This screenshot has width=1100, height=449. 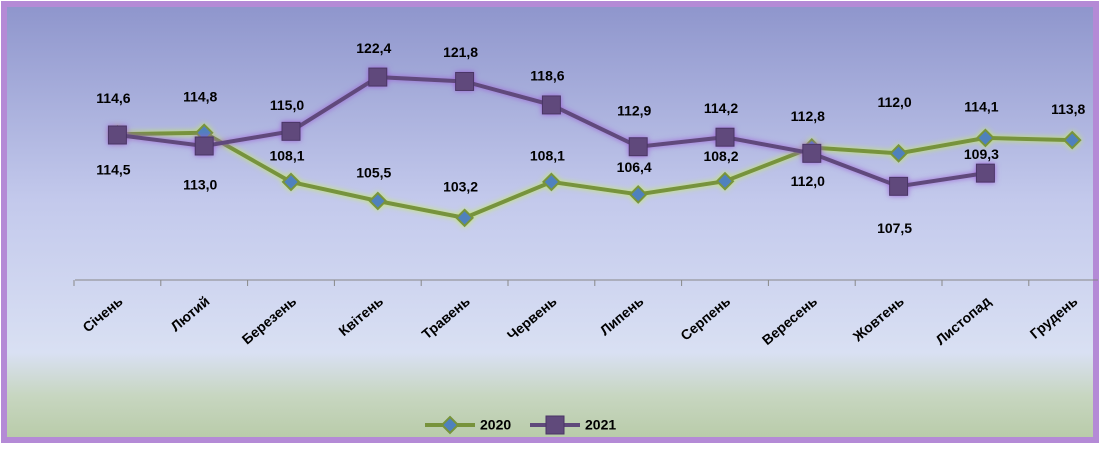 I want to click on data-label: 113,8, so click(x=1068, y=109).